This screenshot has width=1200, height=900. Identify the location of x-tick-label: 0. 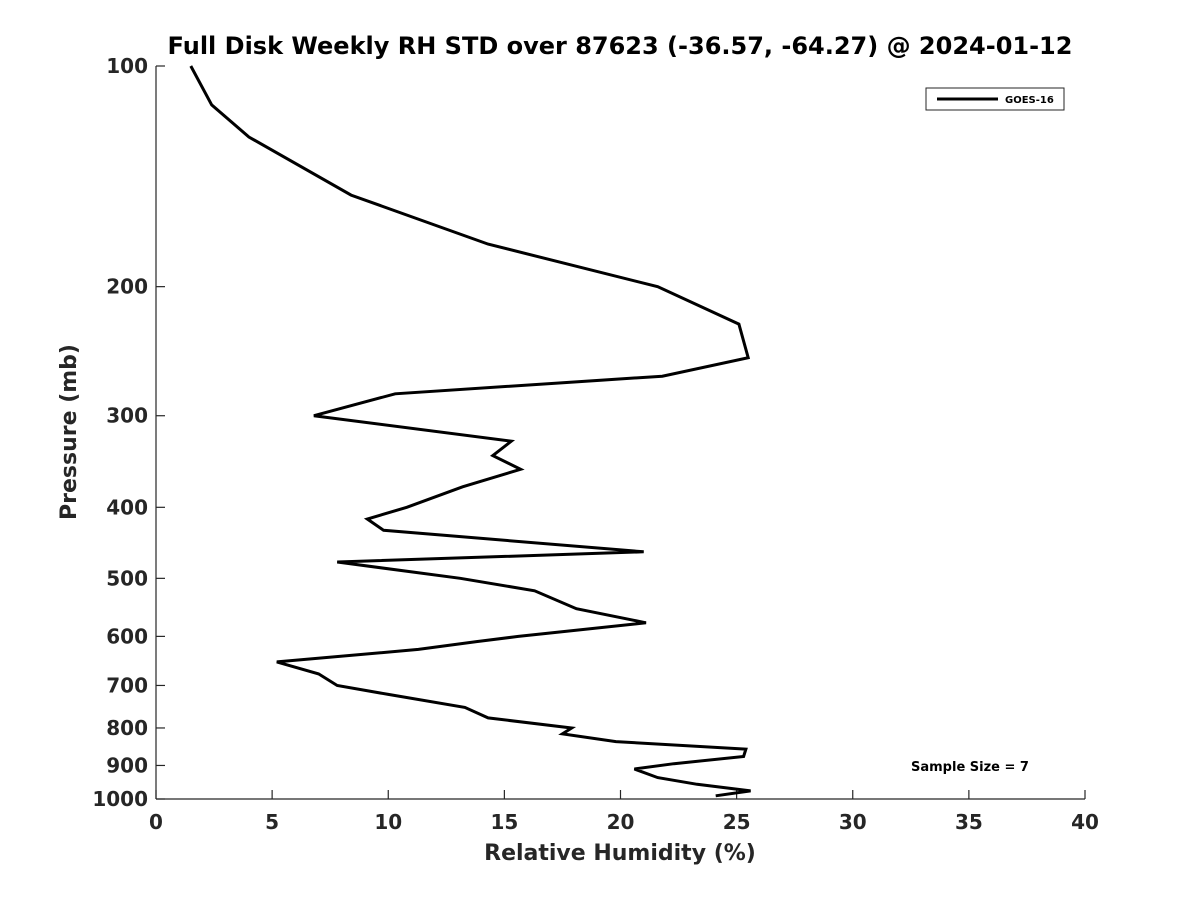
(156, 822).